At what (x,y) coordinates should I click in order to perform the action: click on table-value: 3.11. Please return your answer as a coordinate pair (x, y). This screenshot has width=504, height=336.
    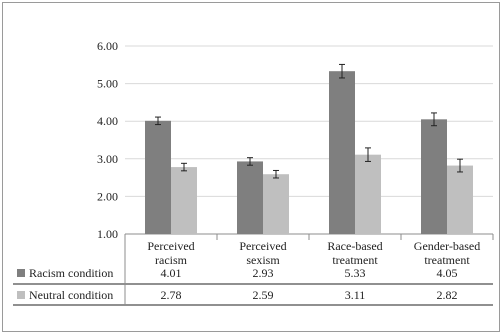
    Looking at the image, I should click on (355, 295).